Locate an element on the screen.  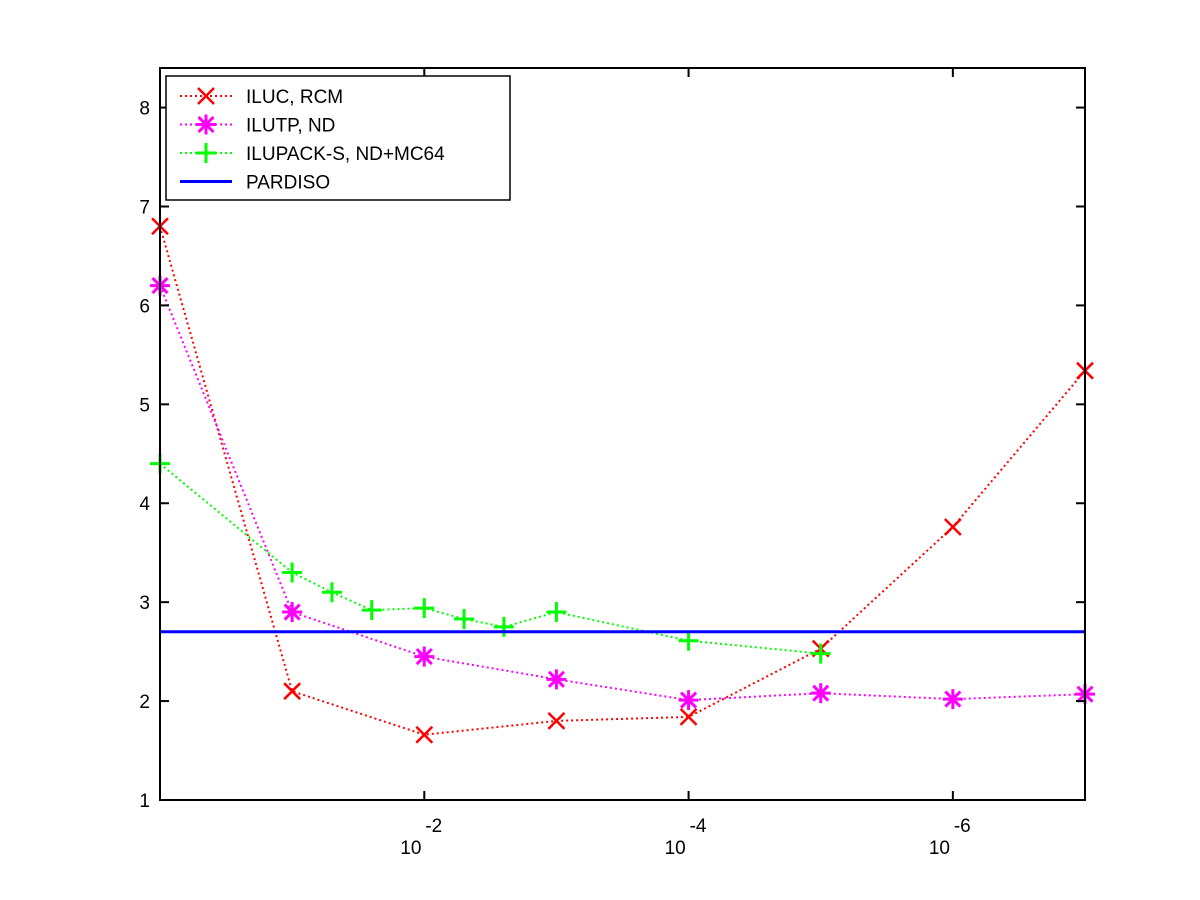
y-tick-label: 6 is located at coordinates (144, 306).